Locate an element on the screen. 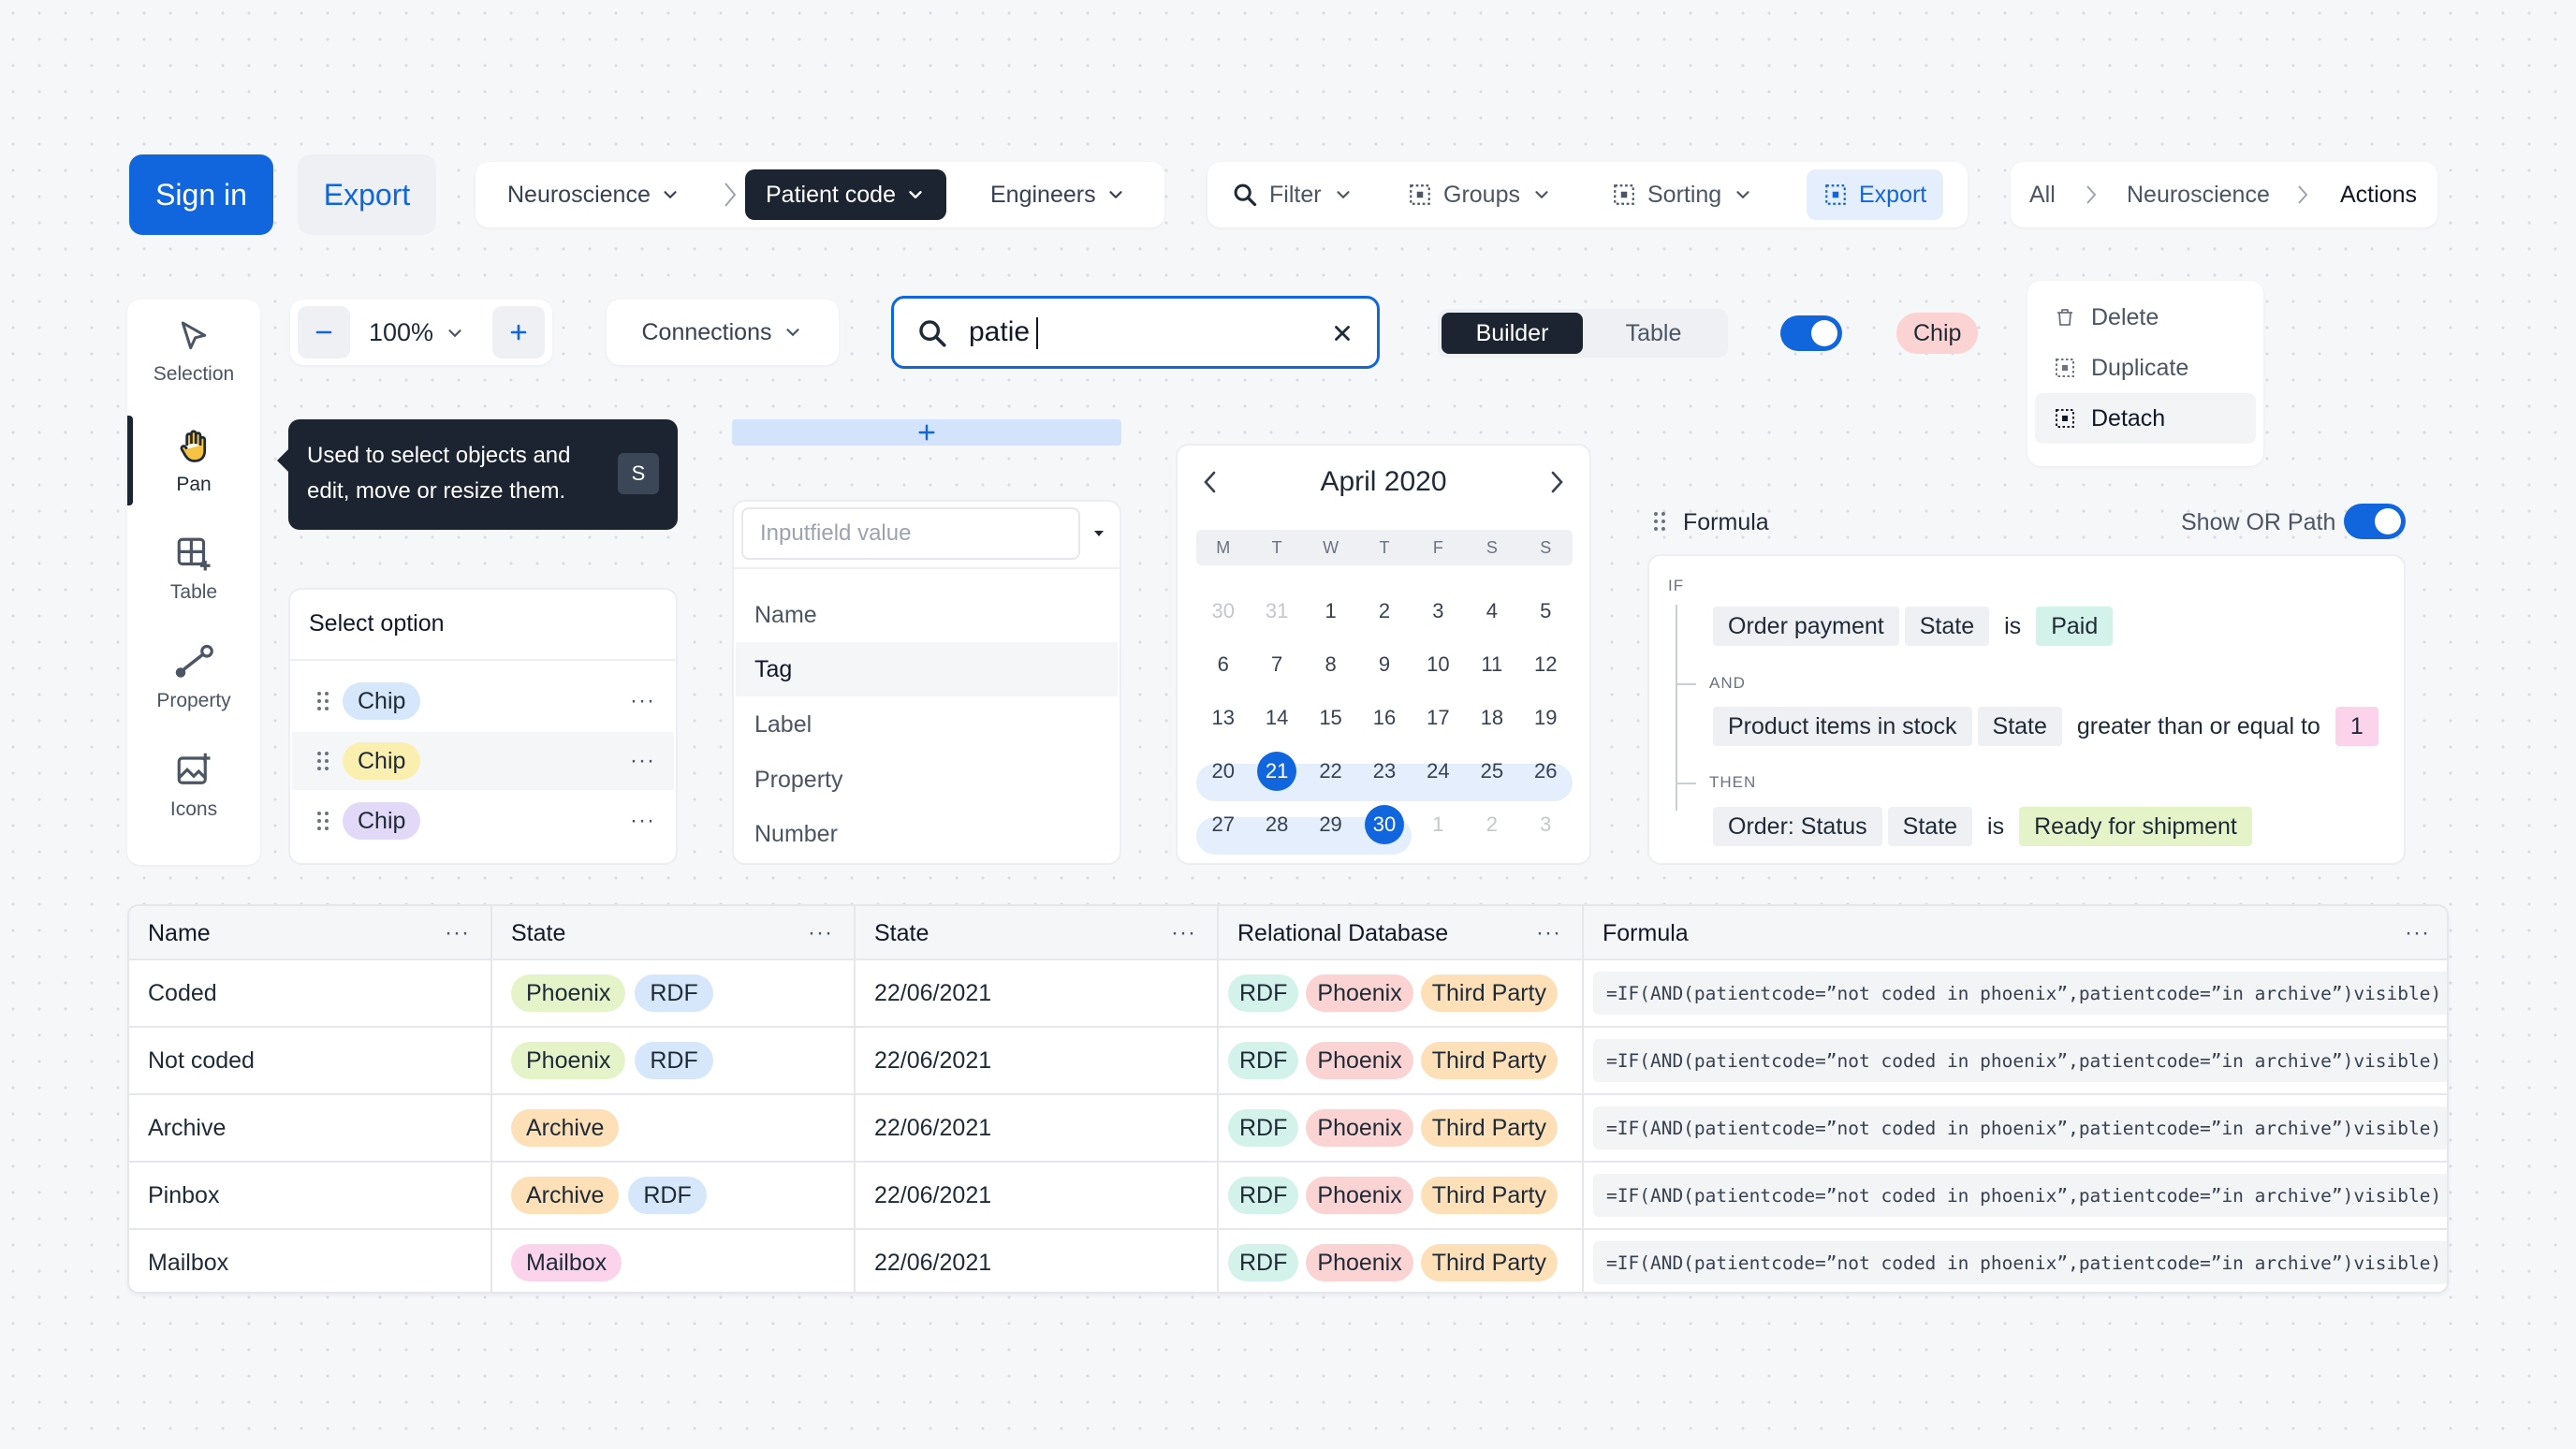  chevron-left-icon is located at coordinates (1210, 482).